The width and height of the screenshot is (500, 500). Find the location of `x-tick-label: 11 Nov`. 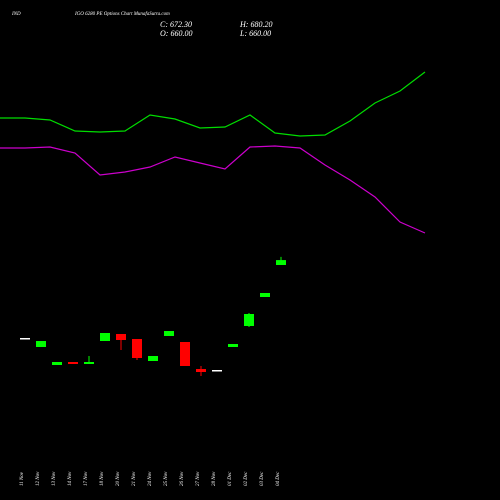

x-tick-label: 11 Nov is located at coordinates (22, 478).